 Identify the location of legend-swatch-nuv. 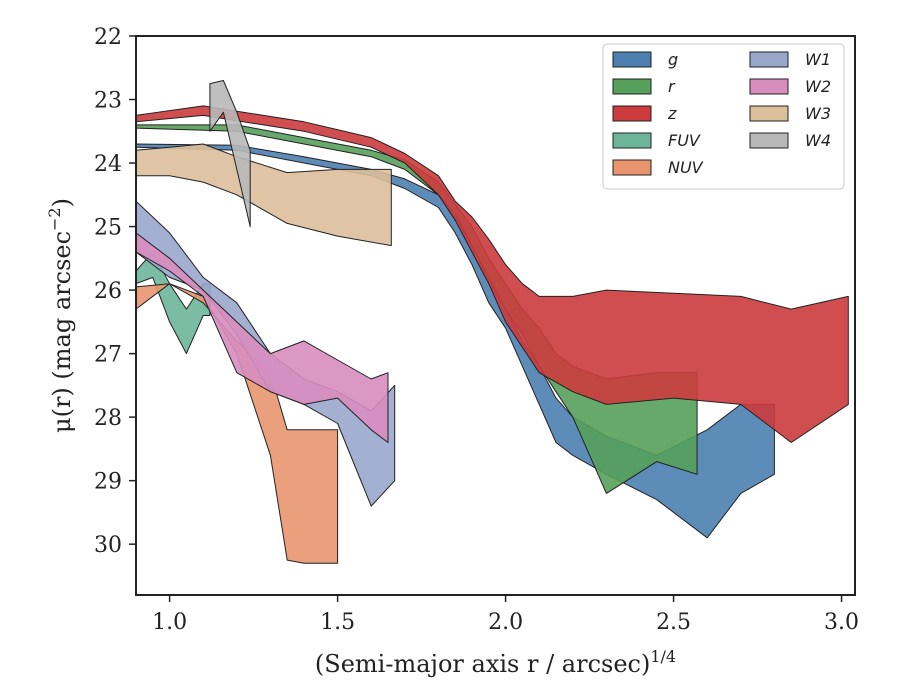
(632, 167).